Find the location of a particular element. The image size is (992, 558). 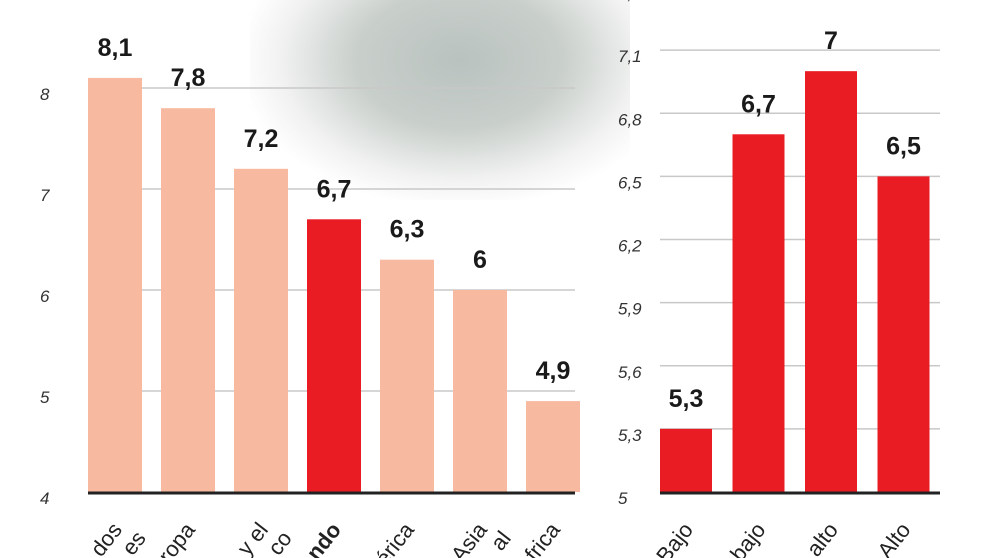

data-label: 7,2 is located at coordinates (261, 139).